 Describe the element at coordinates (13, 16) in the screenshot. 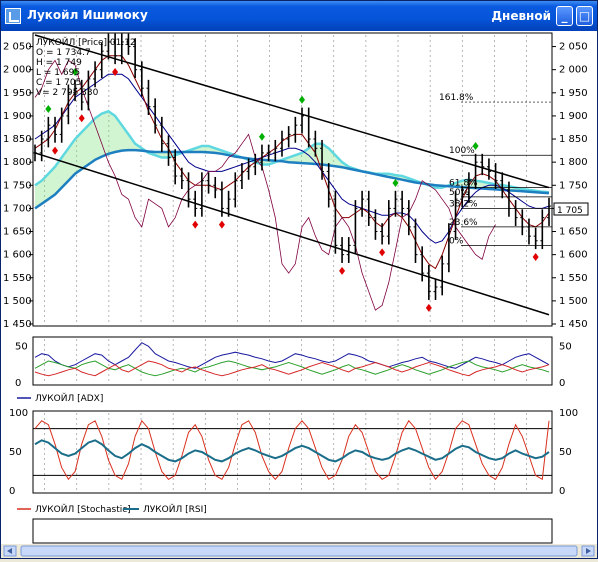

I see `chart-app-icon` at that location.